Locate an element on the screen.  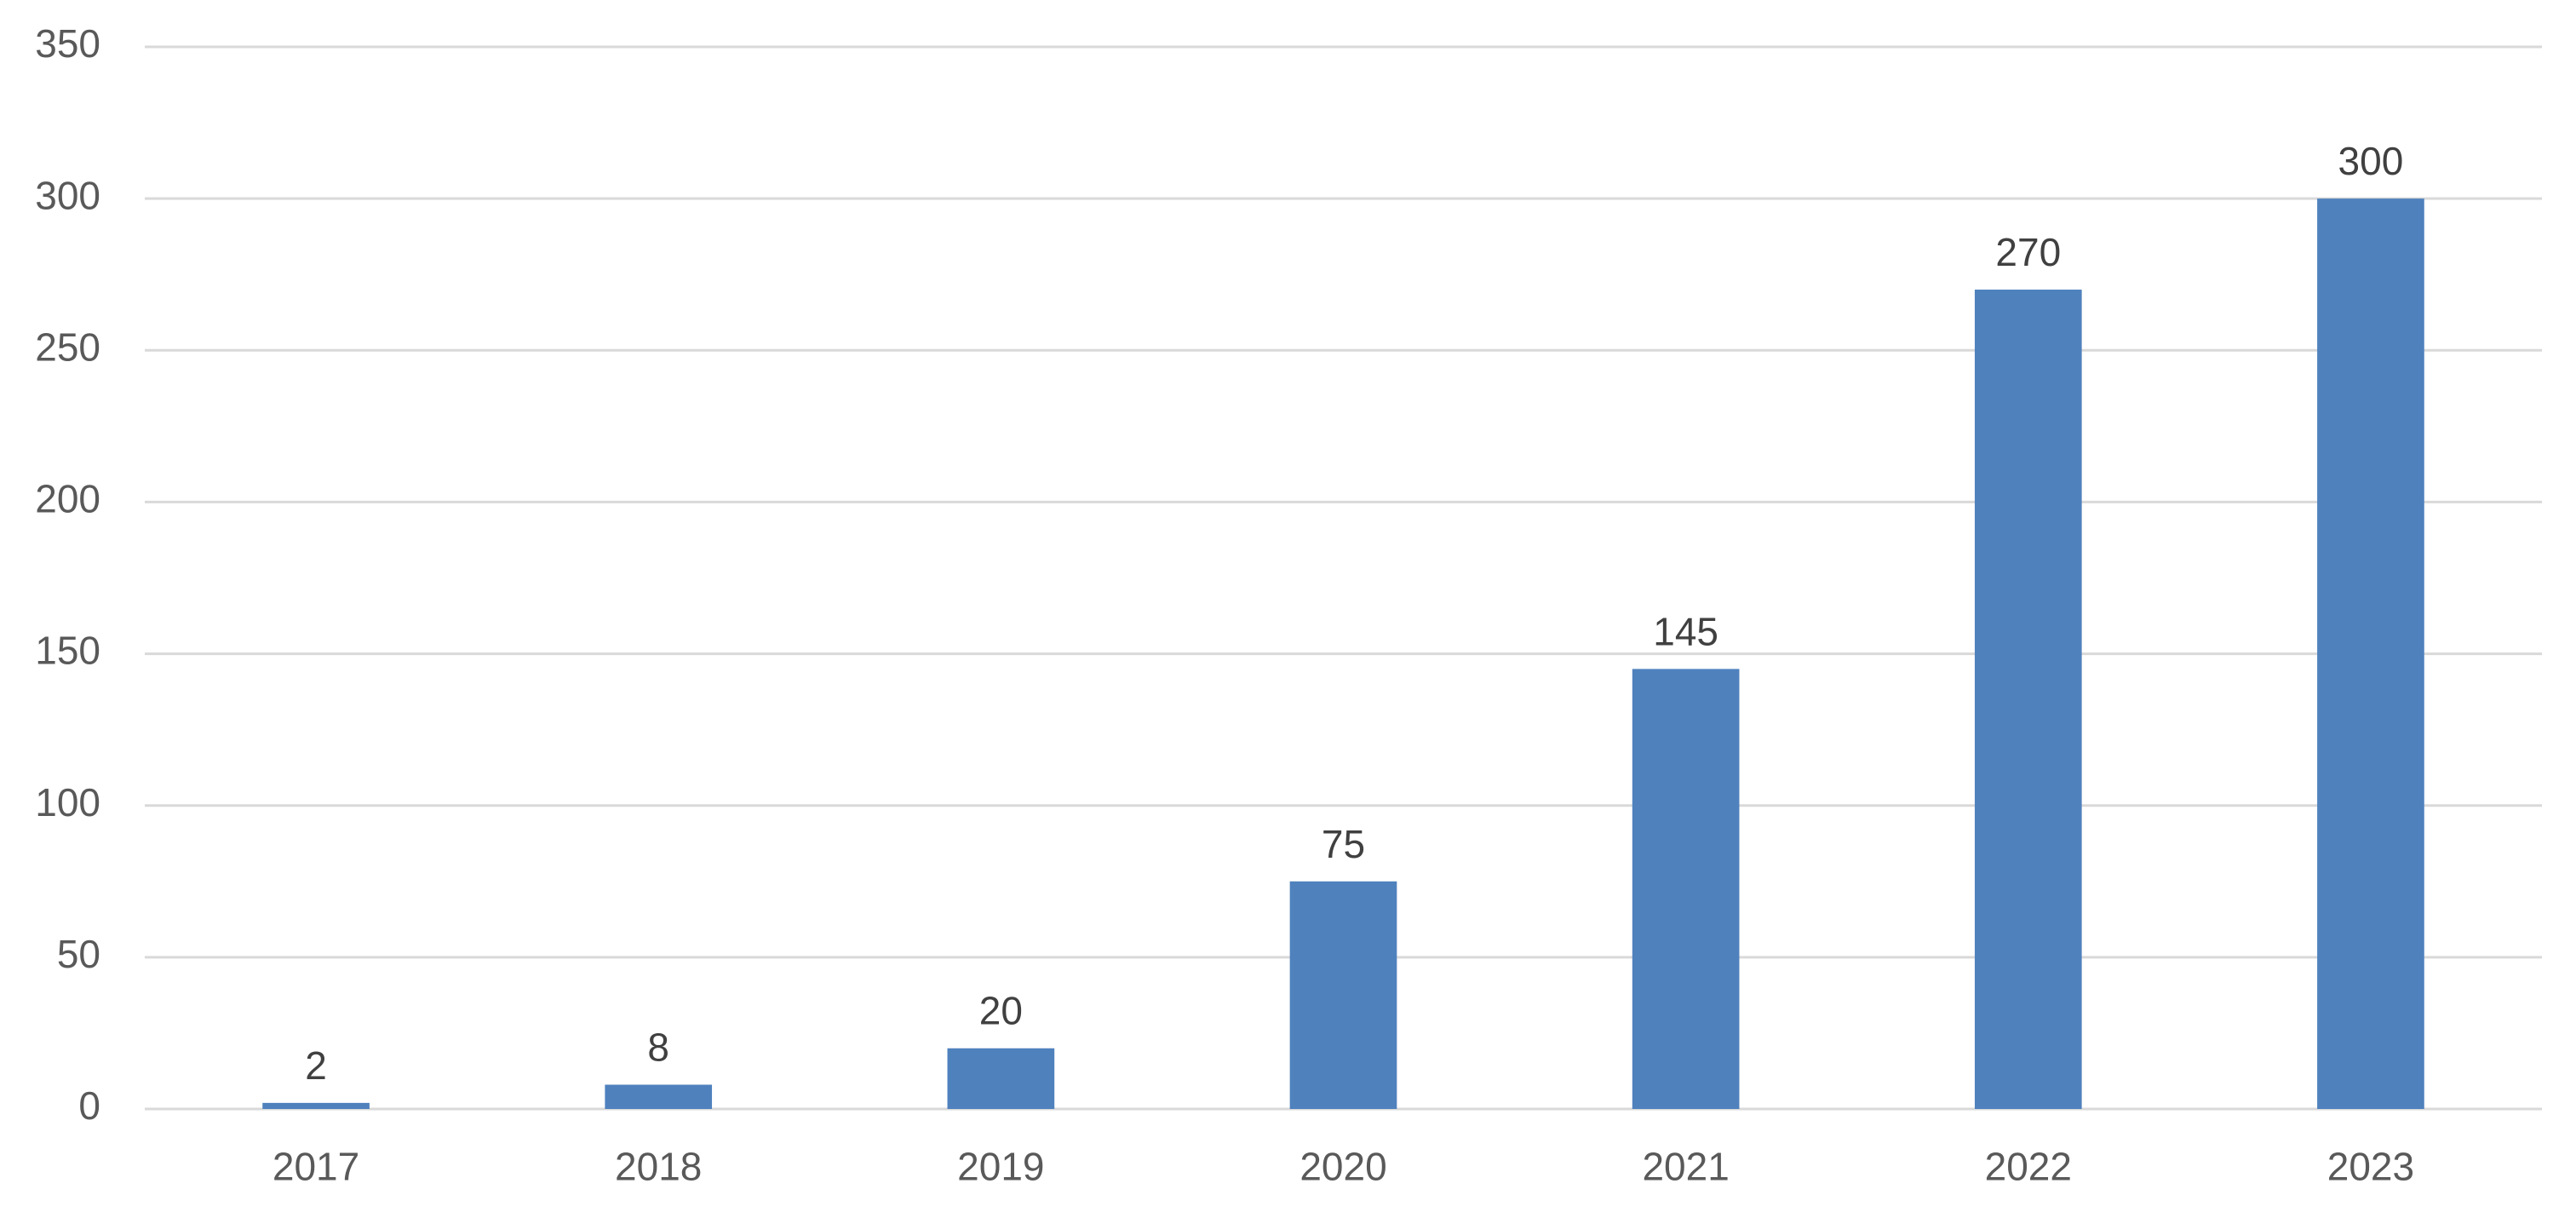
y-tick-label: 350 is located at coordinates (67, 43).